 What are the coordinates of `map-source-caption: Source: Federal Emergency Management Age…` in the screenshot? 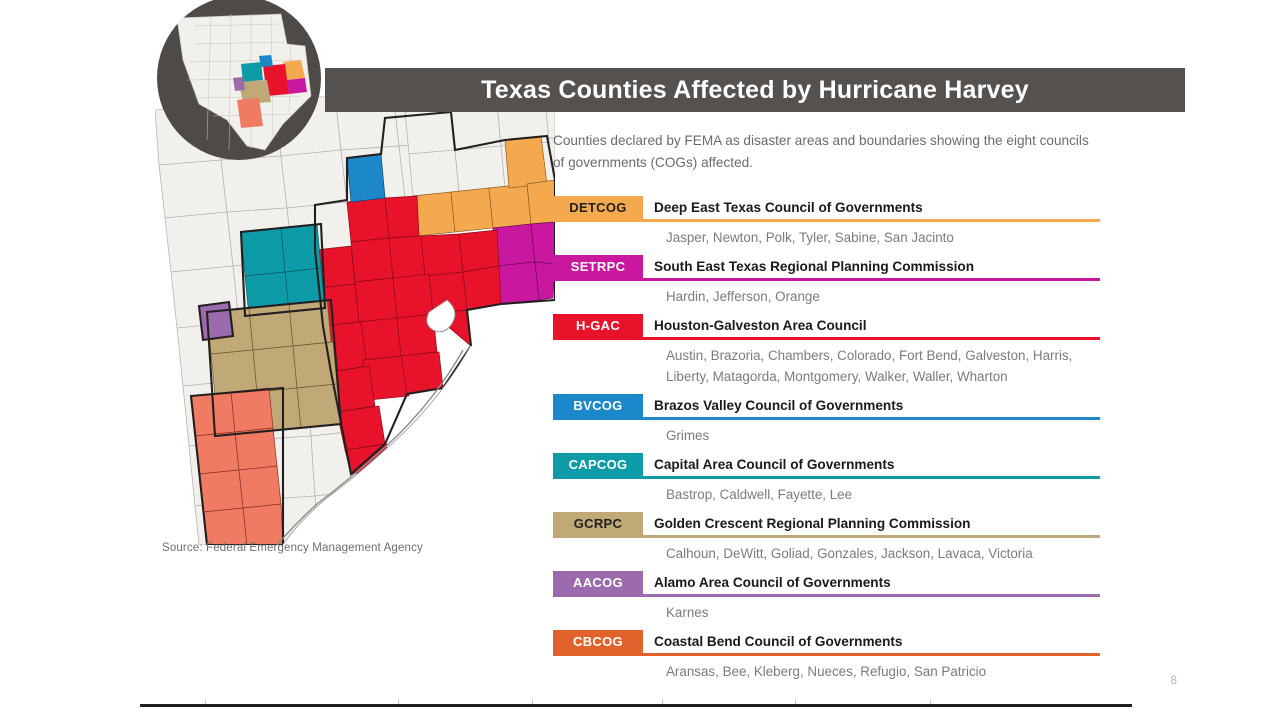 It's located at (292, 548).